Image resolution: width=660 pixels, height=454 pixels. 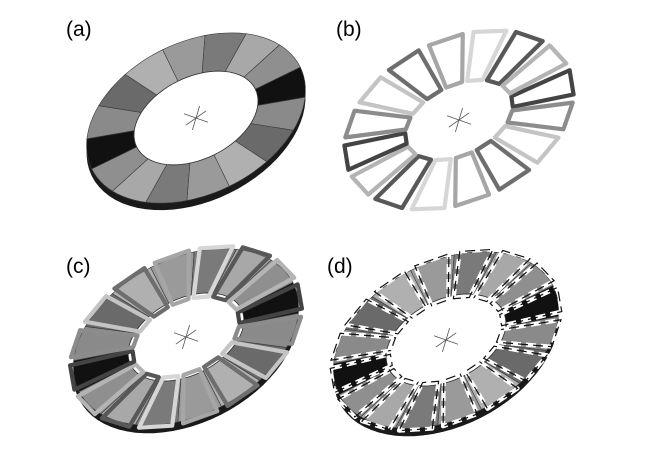 What do you see at coordinates (349, 29) in the screenshot?
I see `panel-label-b: (b)` at bounding box center [349, 29].